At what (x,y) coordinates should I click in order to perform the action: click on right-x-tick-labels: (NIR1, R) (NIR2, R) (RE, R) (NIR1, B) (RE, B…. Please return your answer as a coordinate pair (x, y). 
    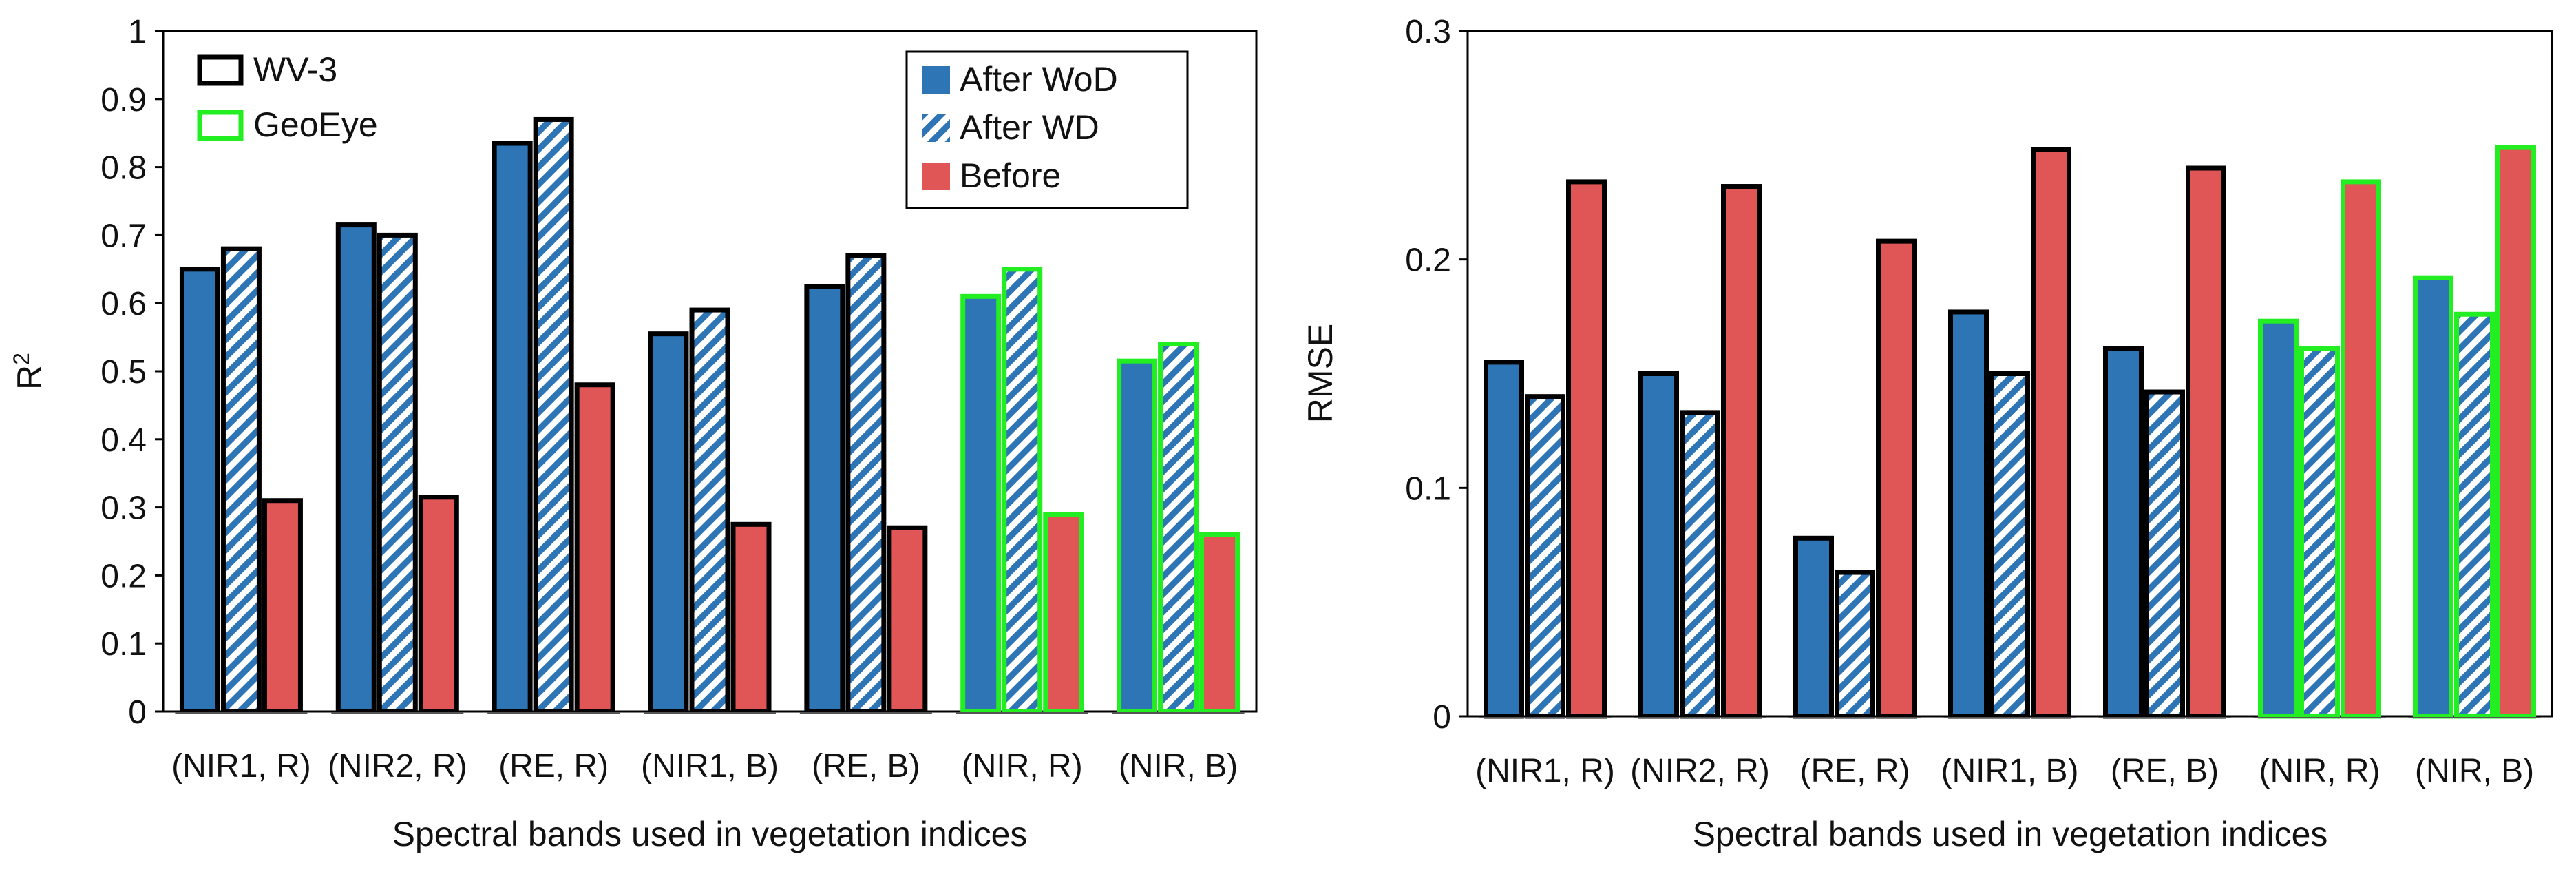
    Looking at the image, I should click on (2008, 753).